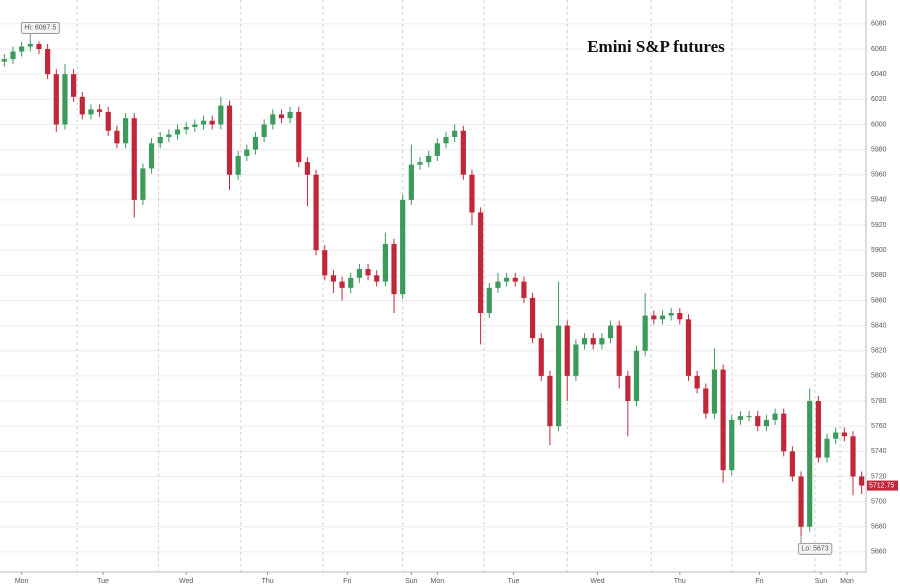  I want to click on y-tick-label: 6020, so click(879, 99).